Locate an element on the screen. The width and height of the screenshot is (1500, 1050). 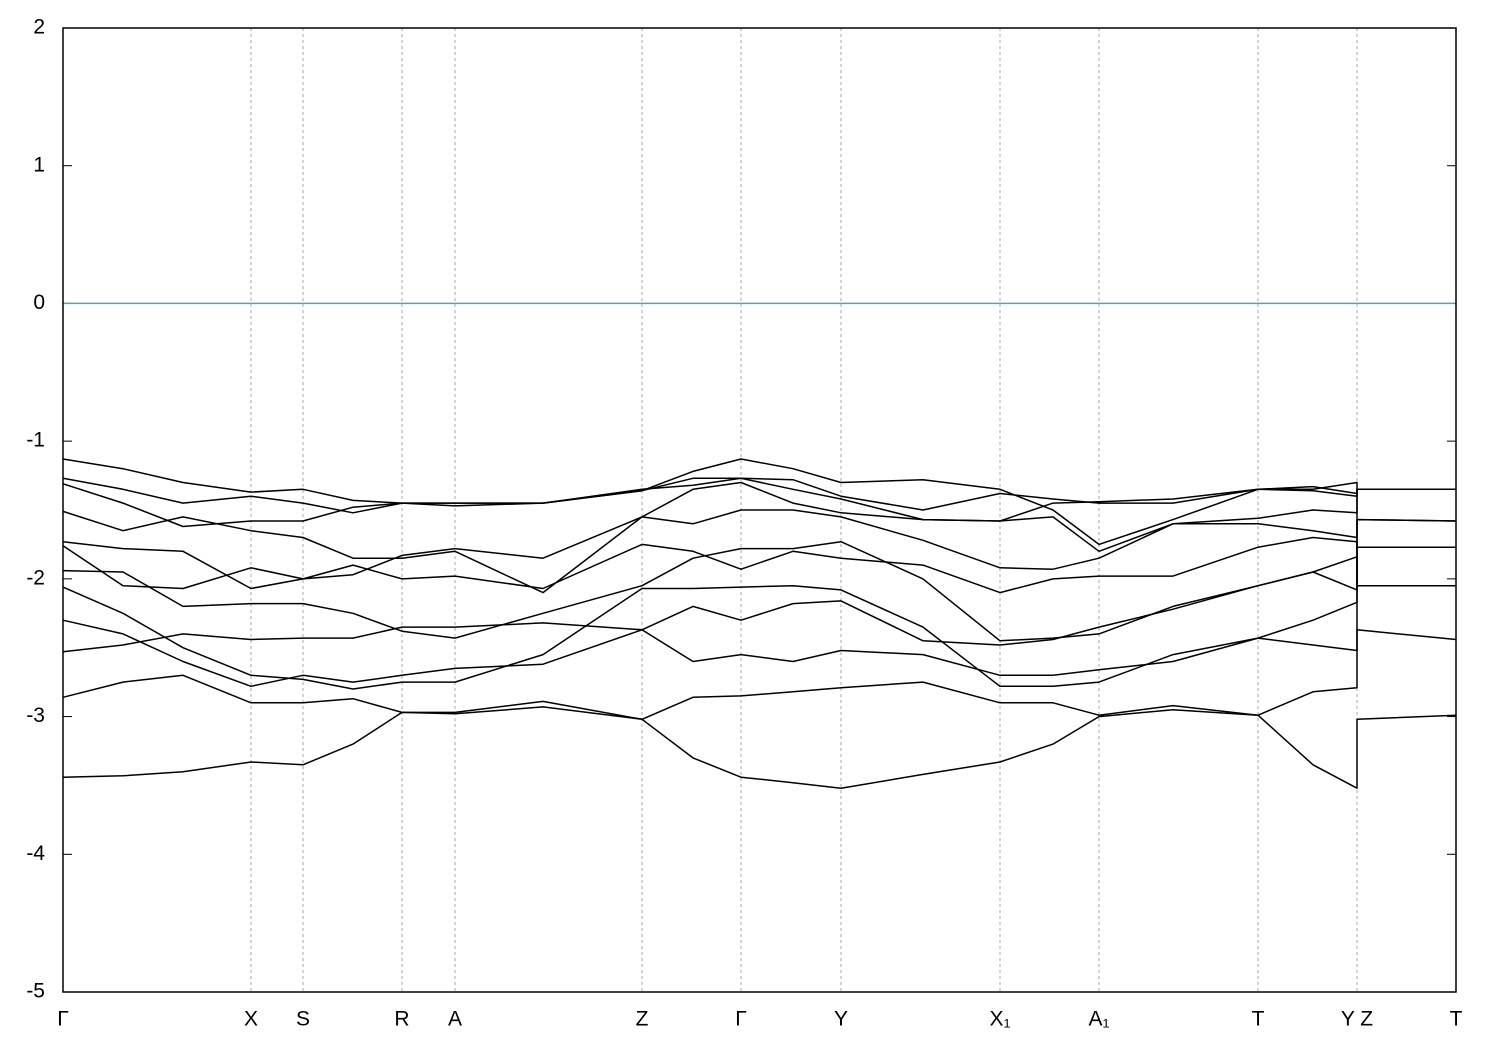
y-tick-label: 1 is located at coordinates (39, 164).